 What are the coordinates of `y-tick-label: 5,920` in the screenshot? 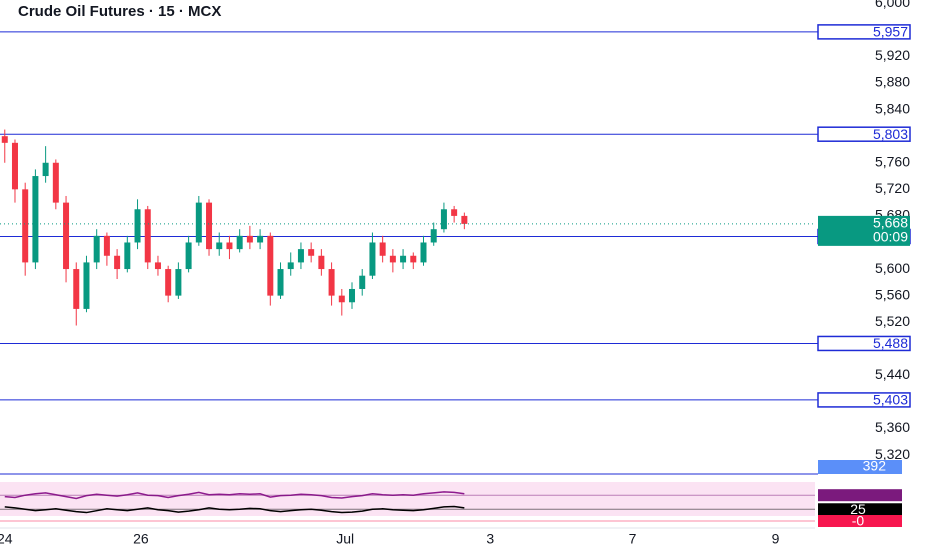 It's located at (892, 55).